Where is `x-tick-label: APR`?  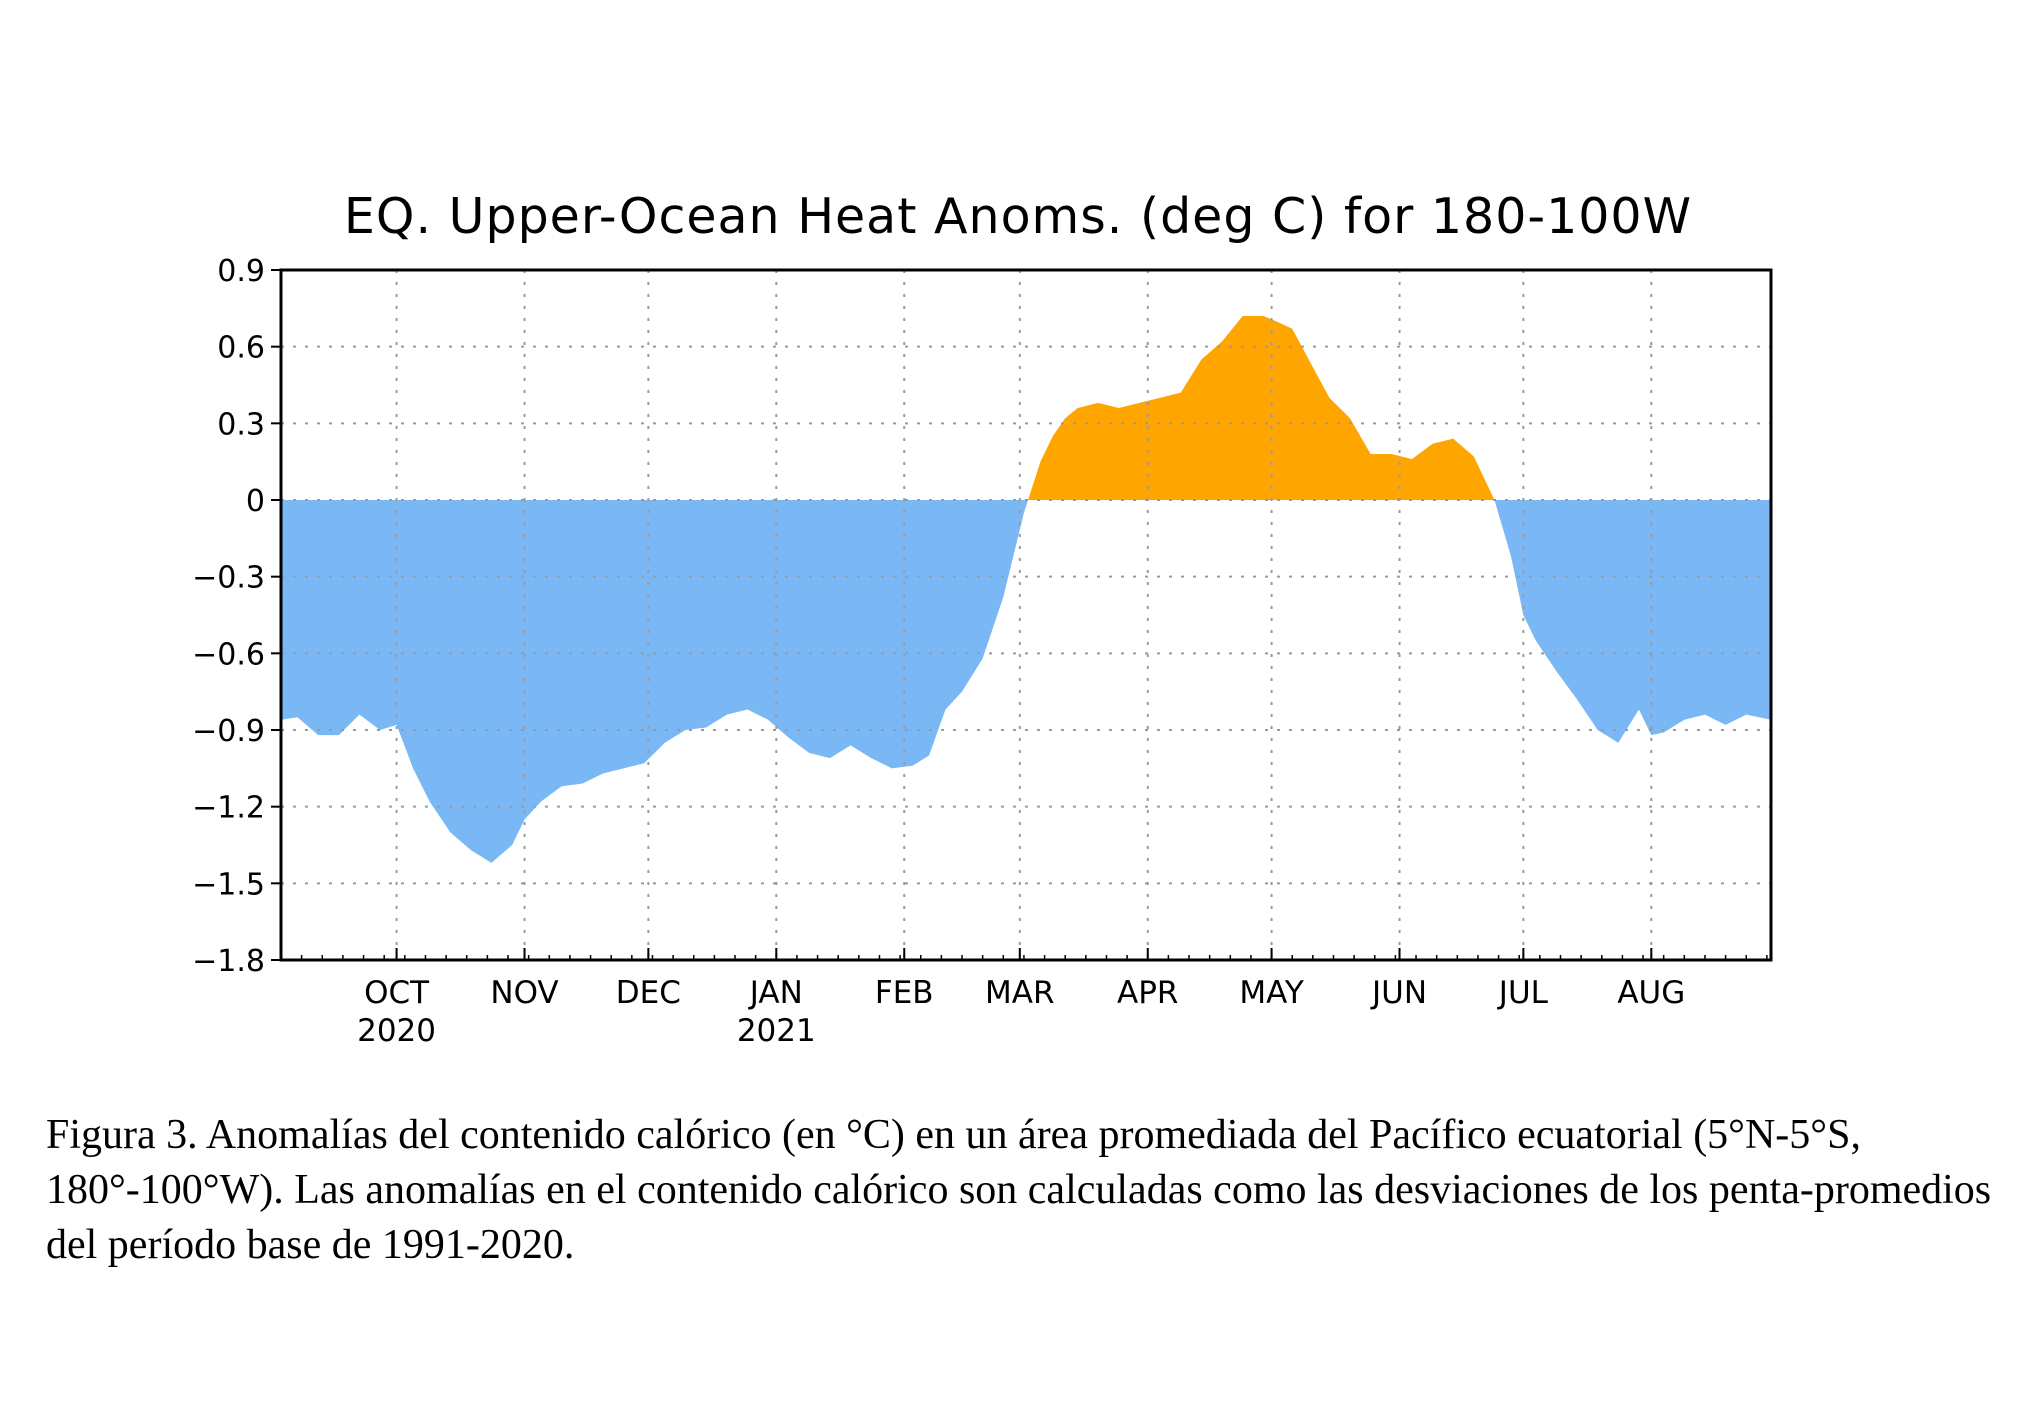 x-tick-label: APR is located at coordinates (1147, 993).